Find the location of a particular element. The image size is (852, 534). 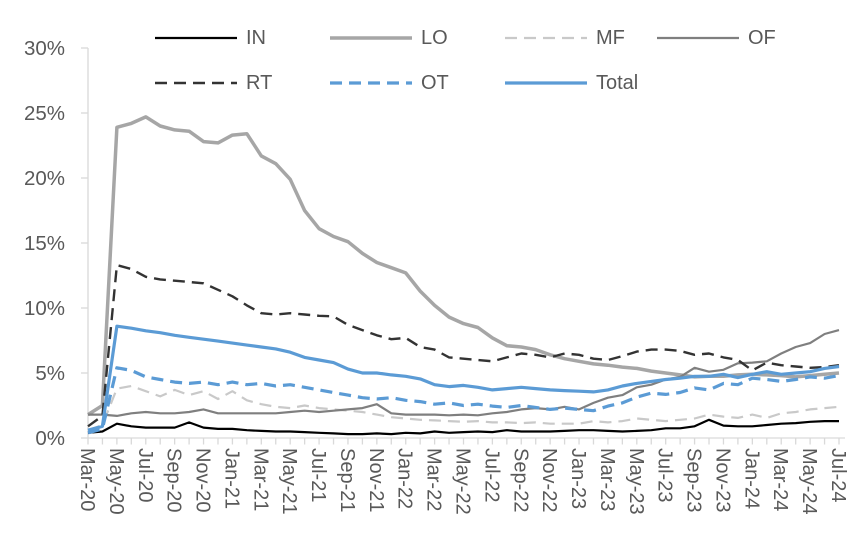

y-axis: 0% 5% 10% 15% 20% 25% 30% is located at coordinates (56, 243).